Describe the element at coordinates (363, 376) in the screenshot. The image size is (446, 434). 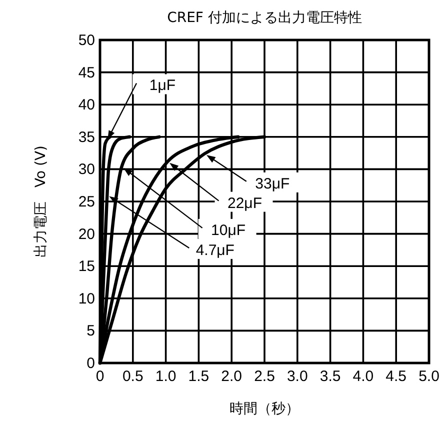
I see `x-tick-label: 4.0` at that location.